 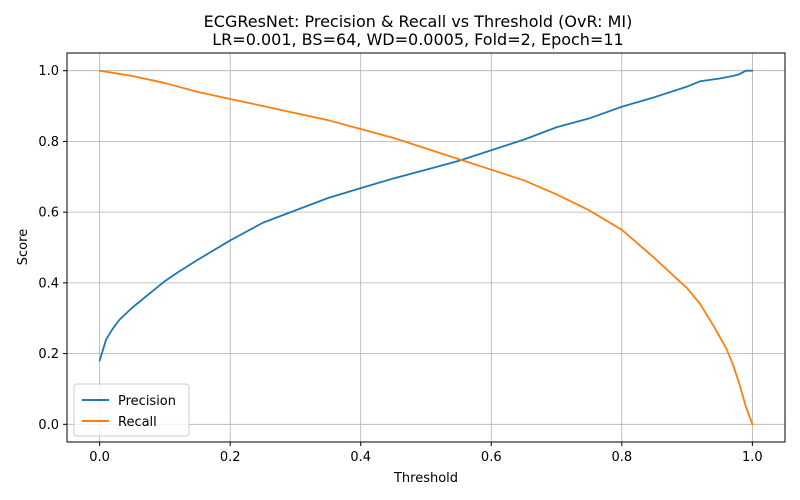 What do you see at coordinates (48, 71) in the screenshot?
I see `y-tick-label: 1.0` at bounding box center [48, 71].